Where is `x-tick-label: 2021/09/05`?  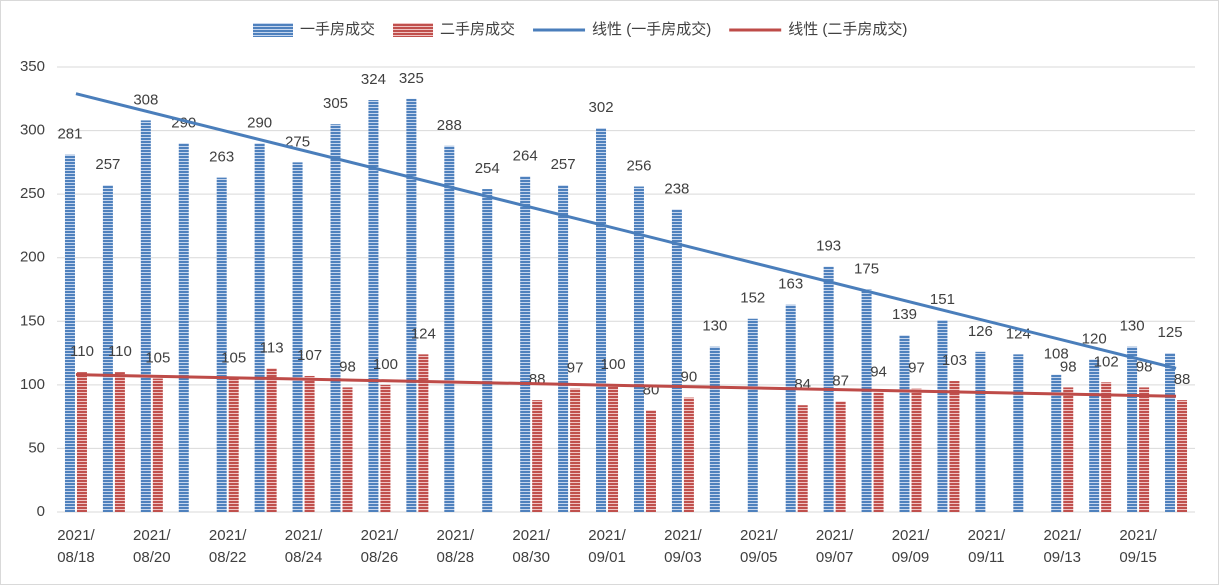
x-tick-label: 2021/09/05 is located at coordinates (759, 546).